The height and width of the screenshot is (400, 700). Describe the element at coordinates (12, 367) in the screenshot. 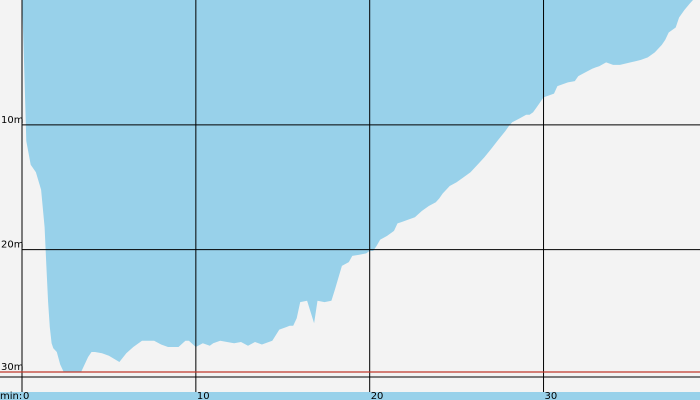

I see `y-tick-label: 30m` at that location.